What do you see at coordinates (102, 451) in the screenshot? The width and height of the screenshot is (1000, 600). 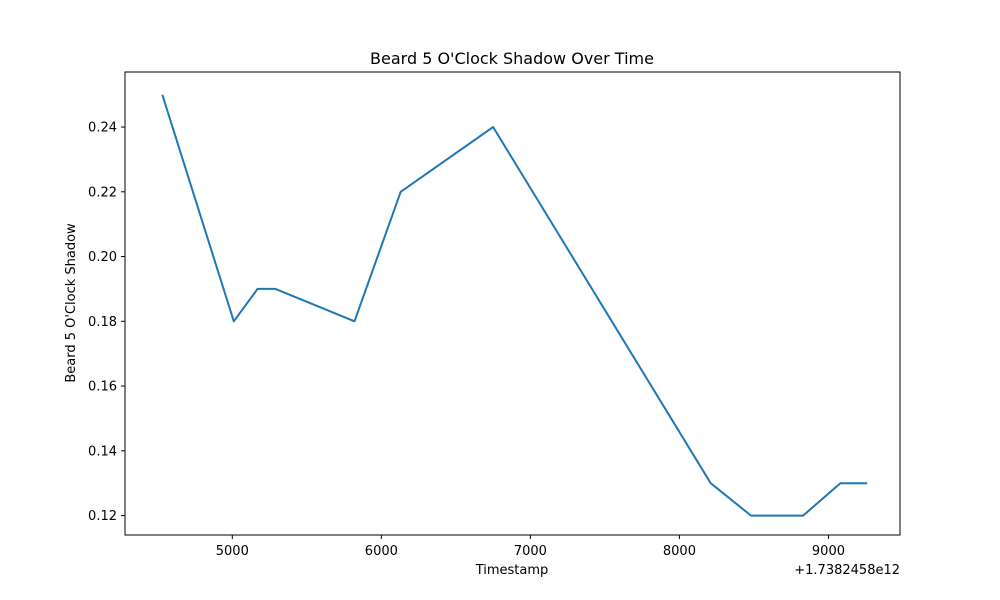 I see `y-tick-label: 0.14` at bounding box center [102, 451].